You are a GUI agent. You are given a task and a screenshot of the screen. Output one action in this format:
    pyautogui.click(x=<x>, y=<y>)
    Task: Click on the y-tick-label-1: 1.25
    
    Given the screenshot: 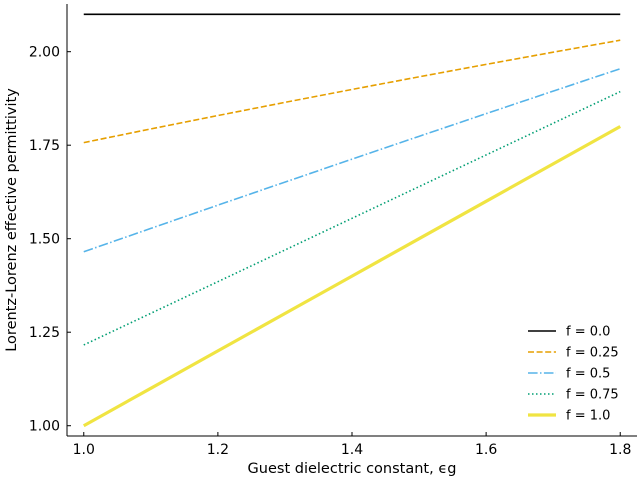 What is the action you would take?
    pyautogui.click(x=44, y=333)
    